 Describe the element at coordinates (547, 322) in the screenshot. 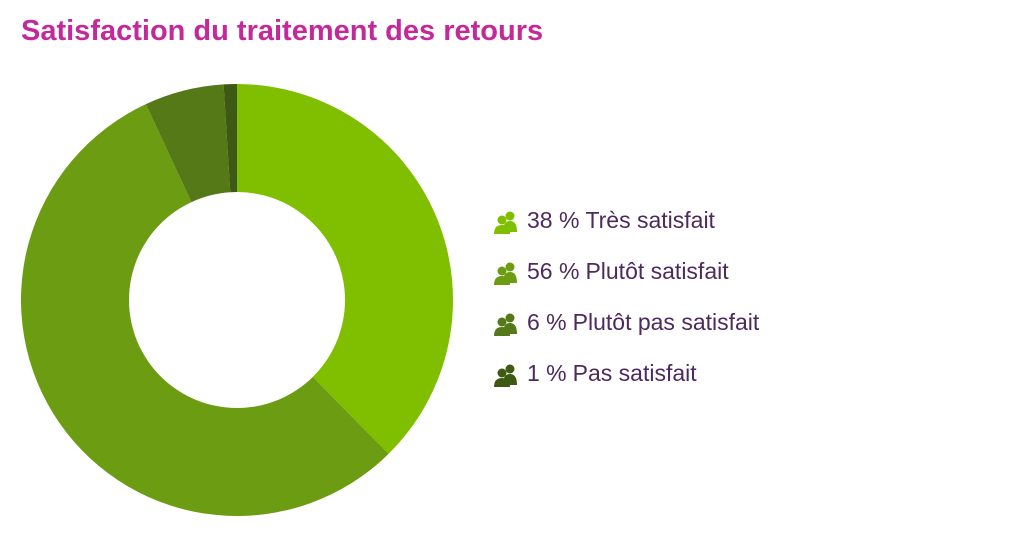

I see `legend-value: 6 %` at that location.